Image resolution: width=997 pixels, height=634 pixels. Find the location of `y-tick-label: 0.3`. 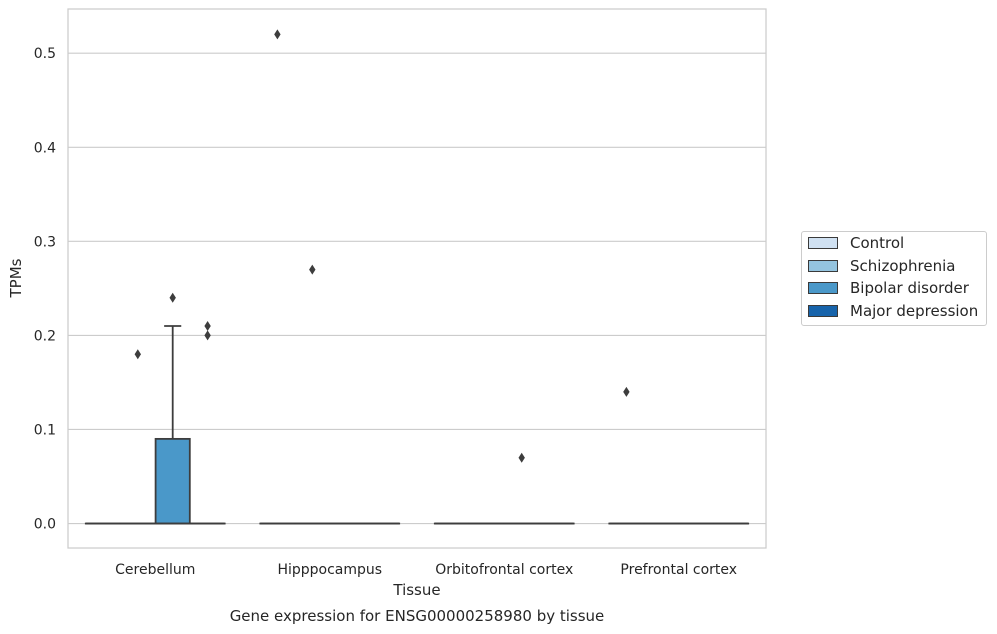

y-tick-label: 0.3 is located at coordinates (45, 242).